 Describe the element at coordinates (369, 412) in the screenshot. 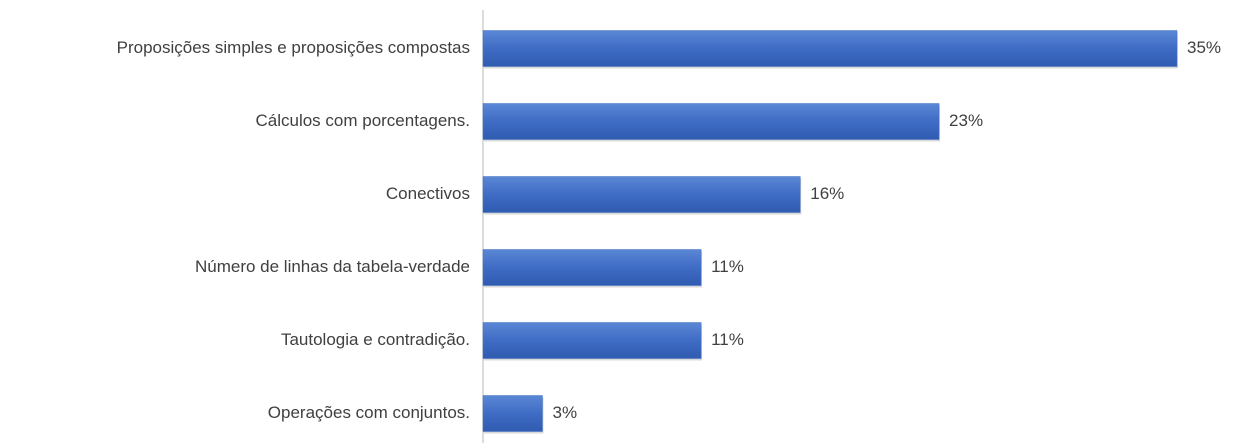

I see `y-tick-label: Operações com conjuntos.` at that location.